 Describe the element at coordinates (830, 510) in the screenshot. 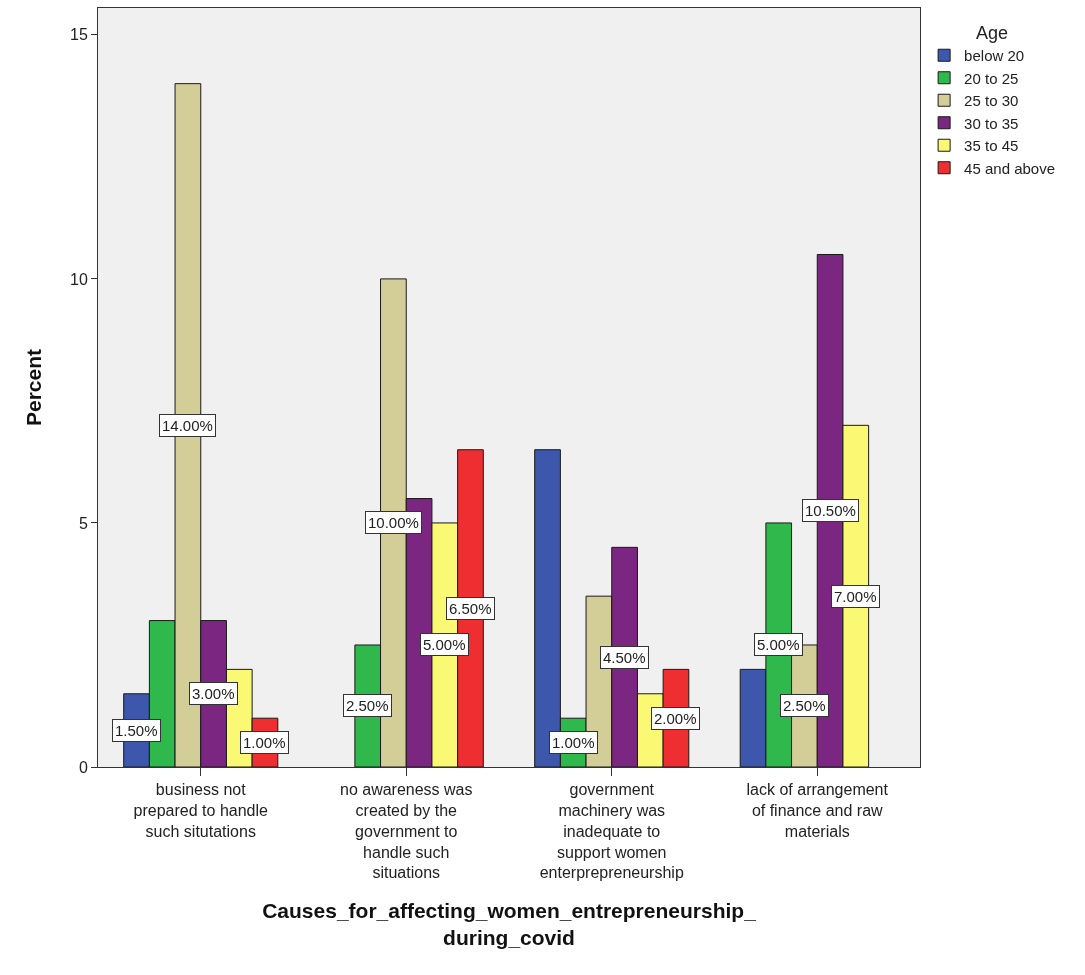

I see `data-label: 10.50%` at that location.